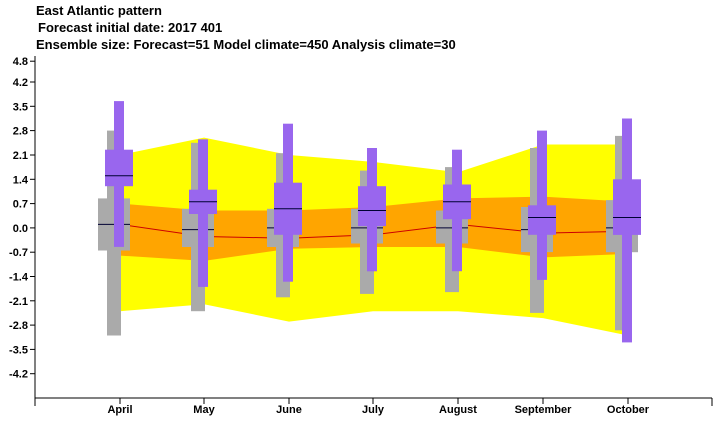  What do you see at coordinates (20, 229) in the screenshot?
I see `y-tick-label: 0.0` at bounding box center [20, 229].